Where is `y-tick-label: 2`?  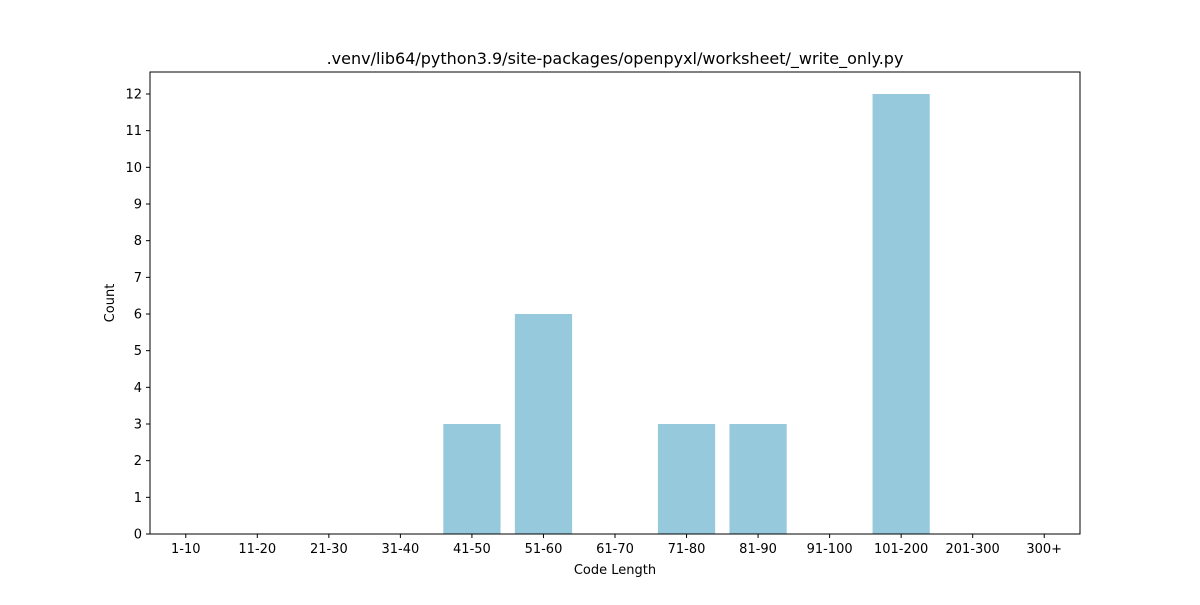
y-tick-label: 2 is located at coordinates (138, 461).